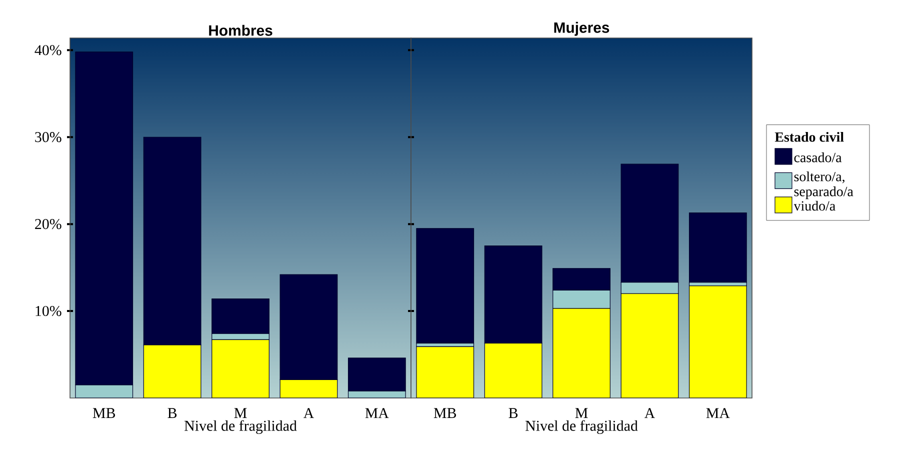 The image size is (909, 468). What do you see at coordinates (815, 205) in the screenshot?
I see `legend-label: viudo/a` at bounding box center [815, 205].